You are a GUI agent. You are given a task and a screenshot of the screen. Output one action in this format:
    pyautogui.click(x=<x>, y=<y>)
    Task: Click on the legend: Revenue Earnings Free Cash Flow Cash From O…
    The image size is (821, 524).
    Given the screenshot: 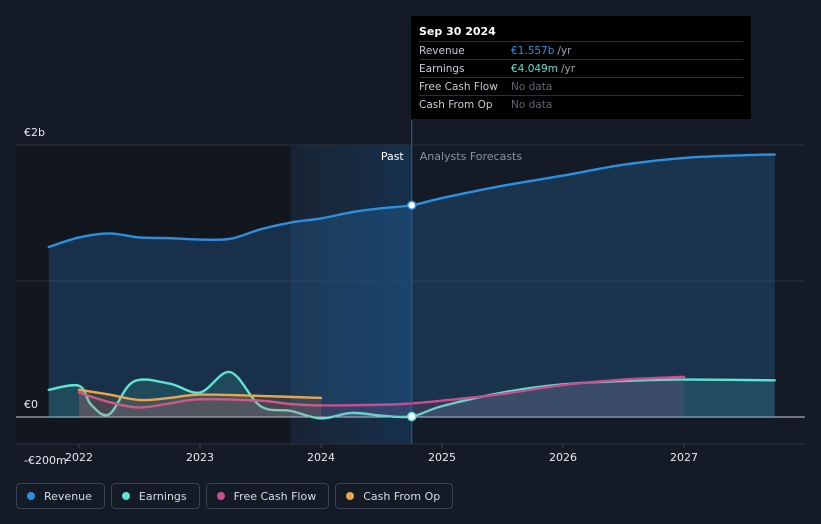 What is the action you would take?
    pyautogui.click(x=235, y=496)
    